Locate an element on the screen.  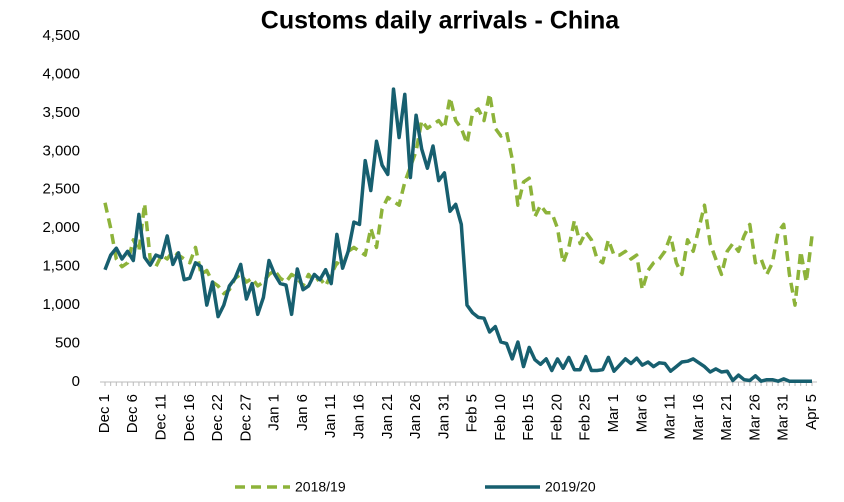
x-tick-label: Mar 21 is located at coordinates (726, 417).